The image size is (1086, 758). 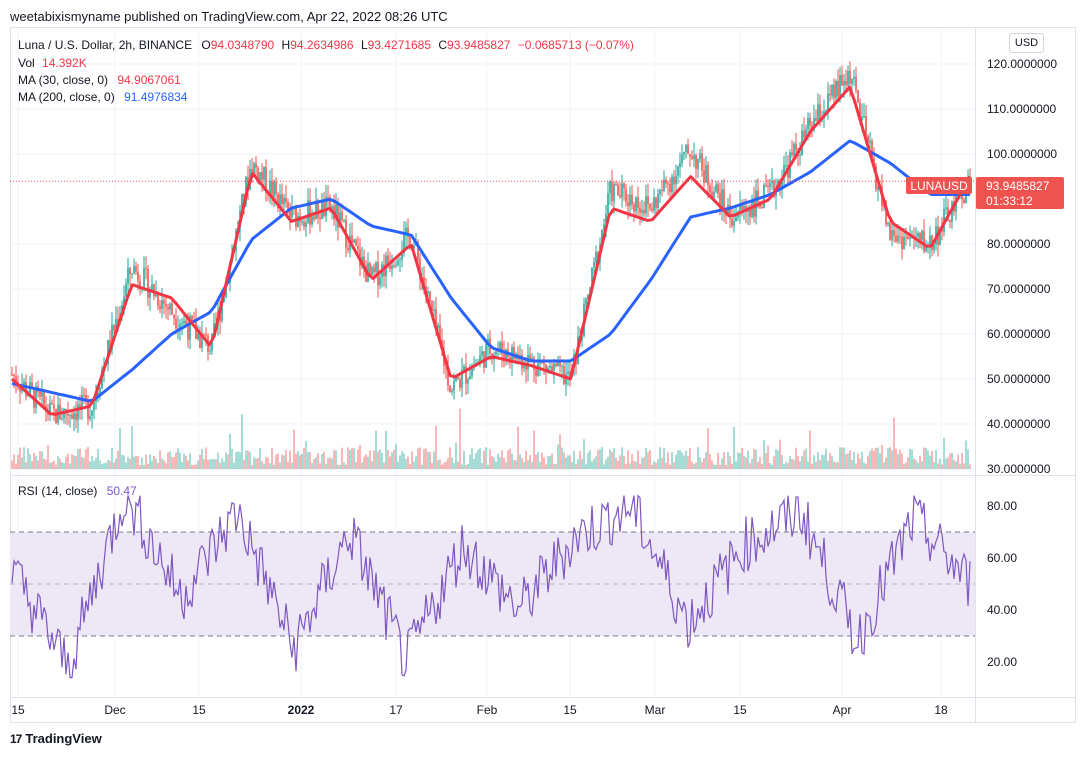 I want to click on price-tick-label: 120.0000000, so click(x=1022, y=64).